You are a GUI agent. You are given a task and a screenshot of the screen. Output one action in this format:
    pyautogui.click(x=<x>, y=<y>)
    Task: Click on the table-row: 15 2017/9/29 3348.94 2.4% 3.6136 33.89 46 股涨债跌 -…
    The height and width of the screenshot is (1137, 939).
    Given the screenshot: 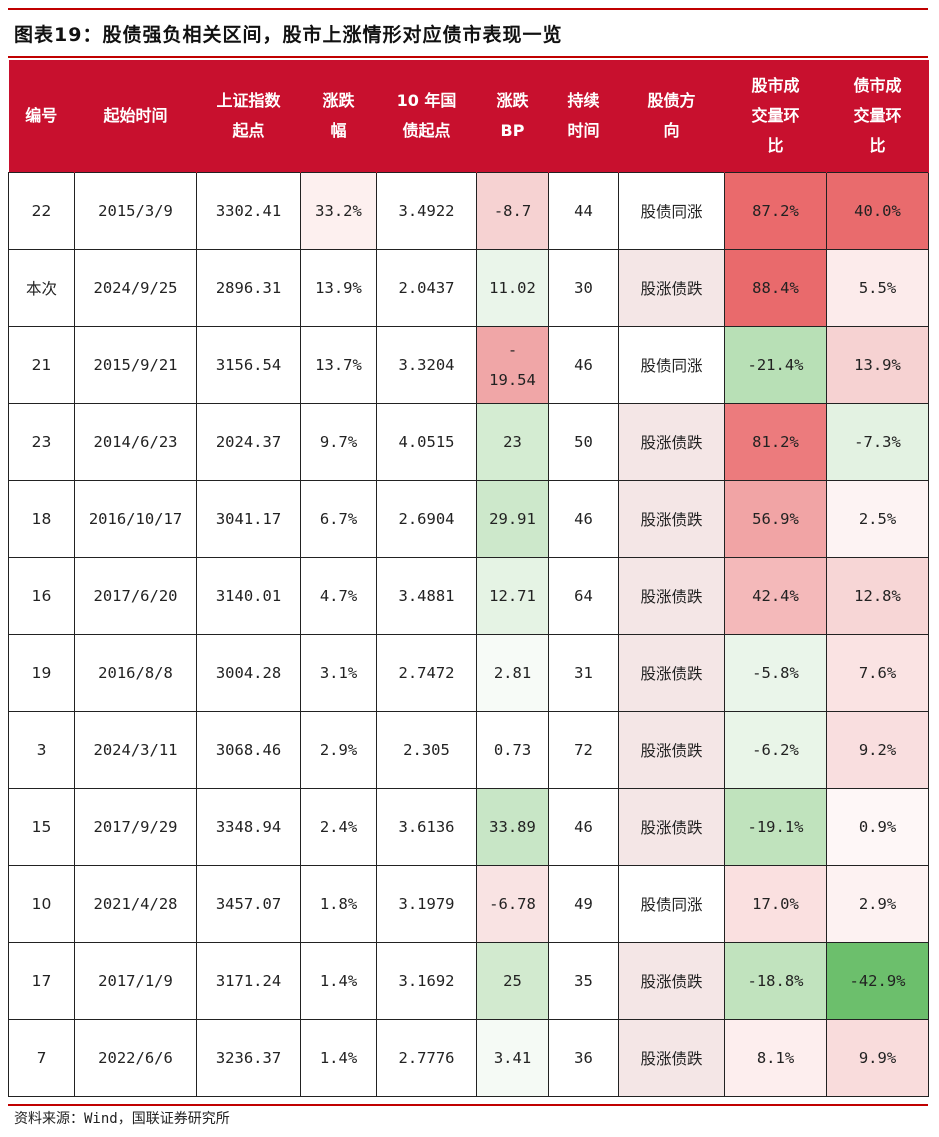 What is the action you would take?
    pyautogui.click(x=468, y=827)
    